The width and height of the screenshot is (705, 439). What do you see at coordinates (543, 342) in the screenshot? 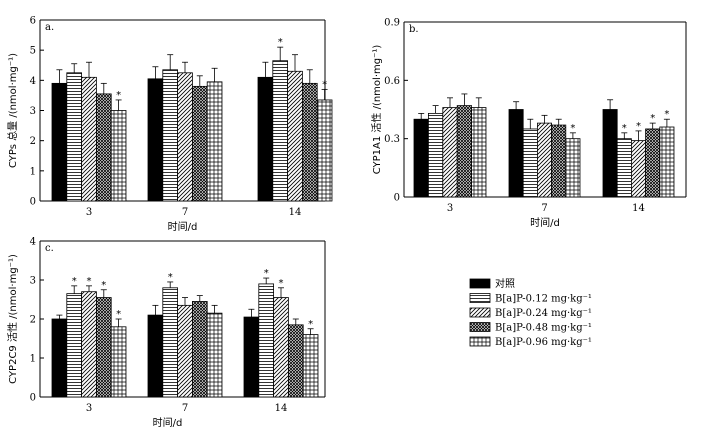
I see `legend-label: B[a]P-0.96 mg·kg⁻¹` at bounding box center [543, 342].